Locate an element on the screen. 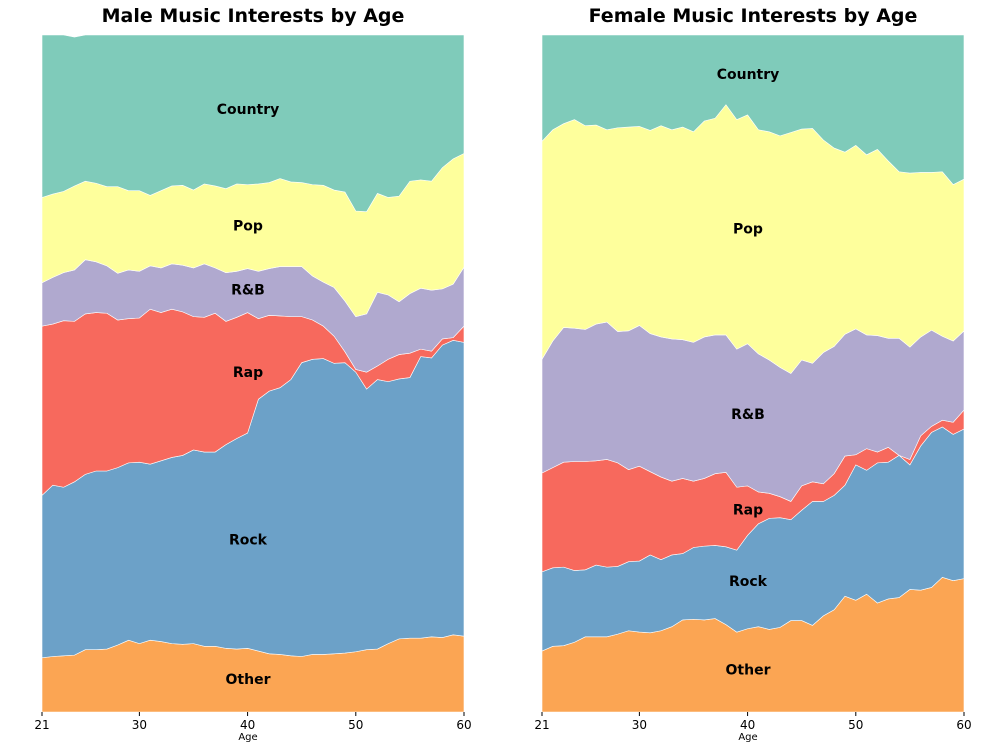 The height and width of the screenshot is (750, 1000). male-label-country: Country is located at coordinates (248, 110).